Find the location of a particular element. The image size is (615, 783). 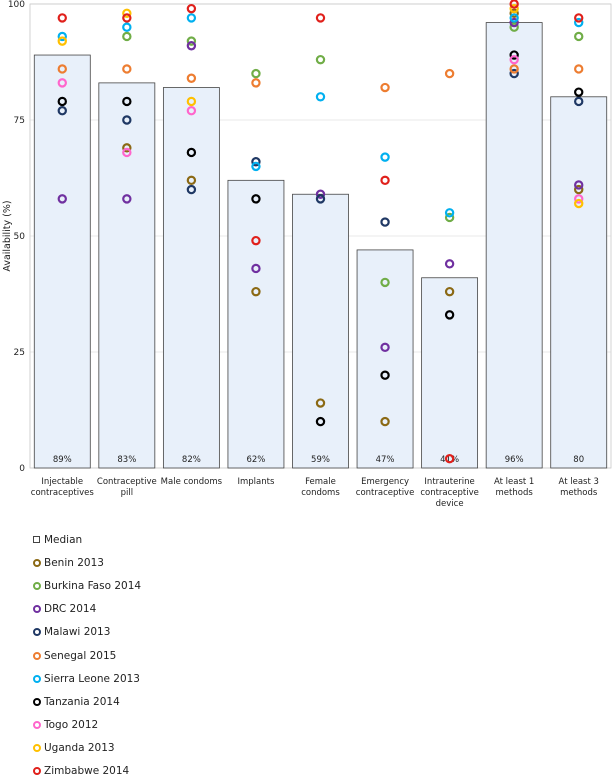

y-tick-label: 0 is located at coordinates (22, 469).